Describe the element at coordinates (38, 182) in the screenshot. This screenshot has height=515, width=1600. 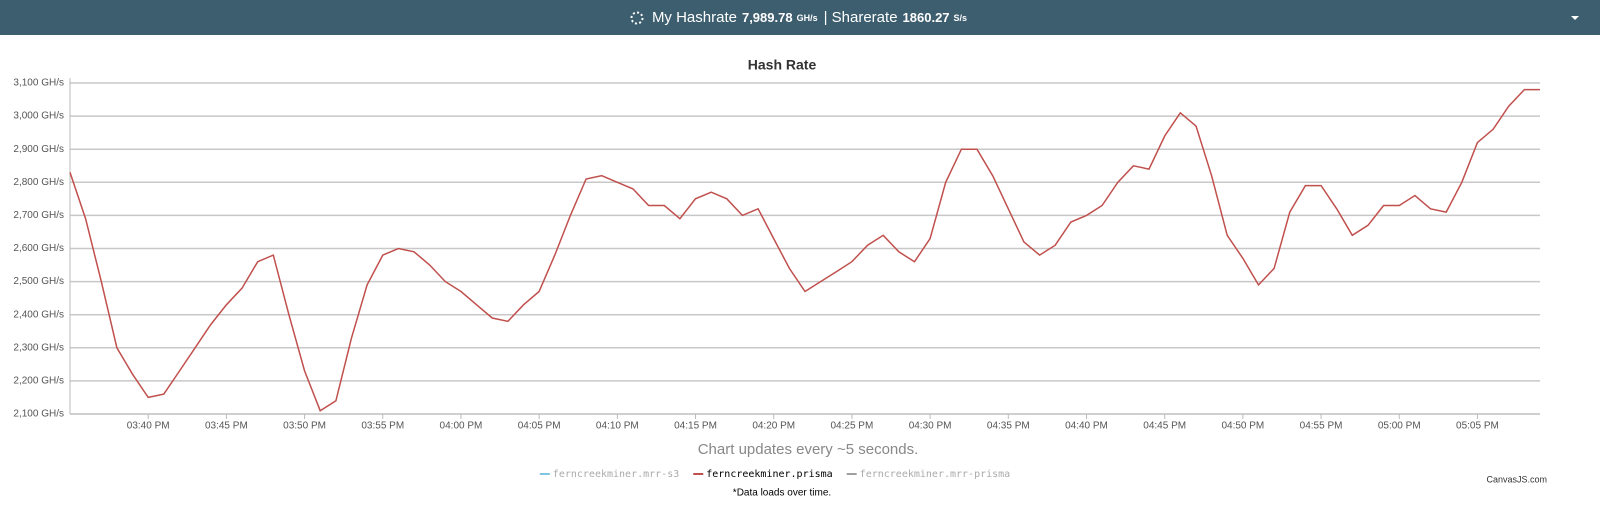
I see `y-tick-label: 2,800 GH/s` at that location.